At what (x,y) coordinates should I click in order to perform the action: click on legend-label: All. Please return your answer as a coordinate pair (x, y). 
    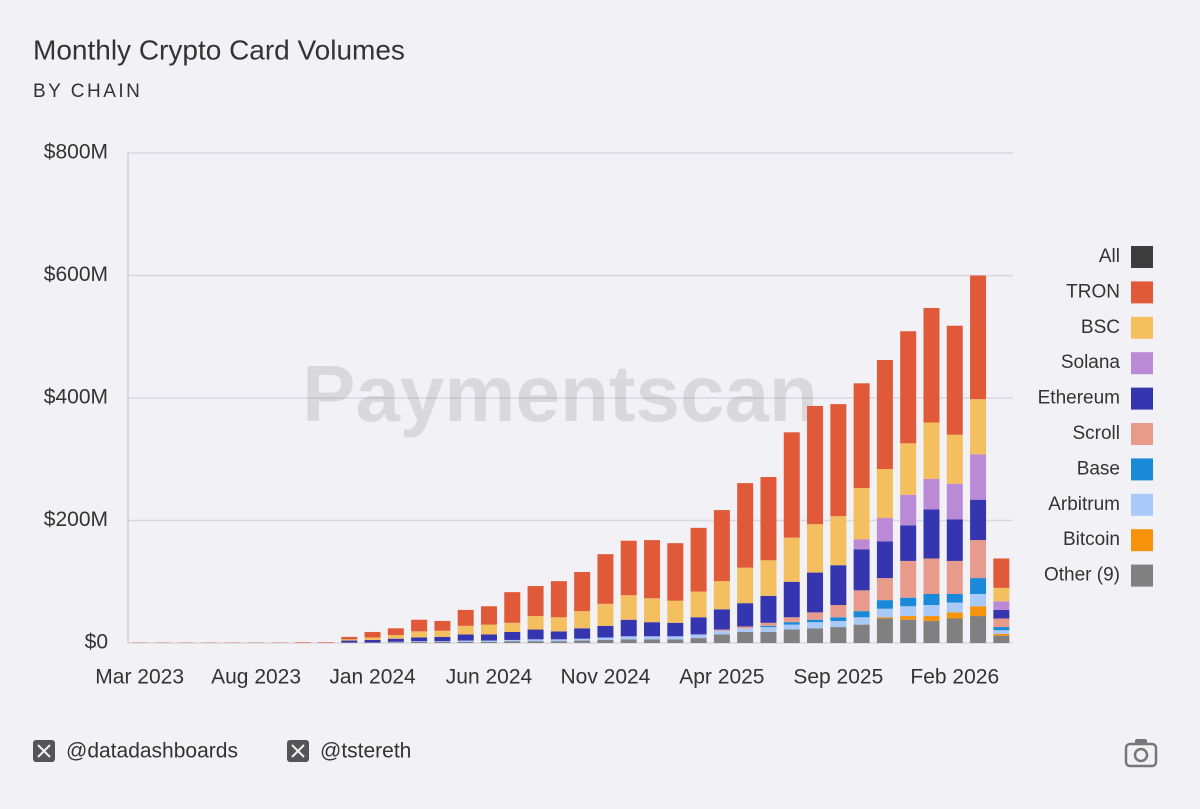
    Looking at the image, I should click on (1109, 256).